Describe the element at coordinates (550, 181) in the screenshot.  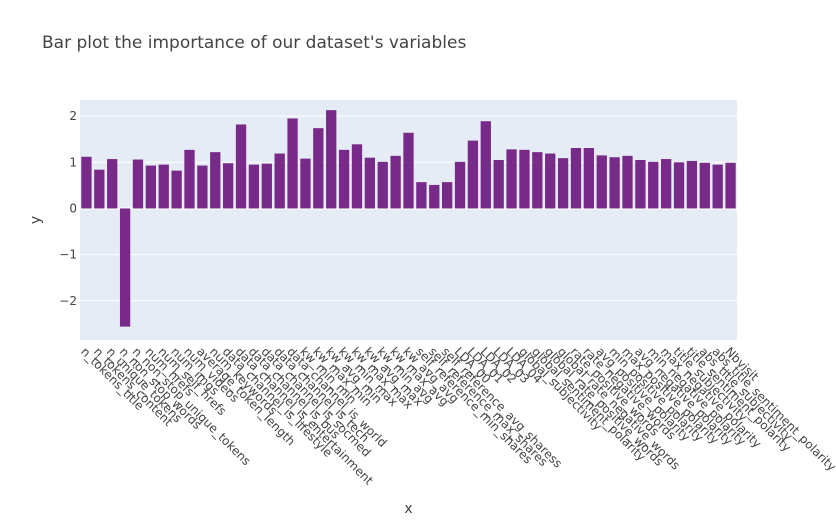
I see `bar-global_rate_positive_words` at that location.